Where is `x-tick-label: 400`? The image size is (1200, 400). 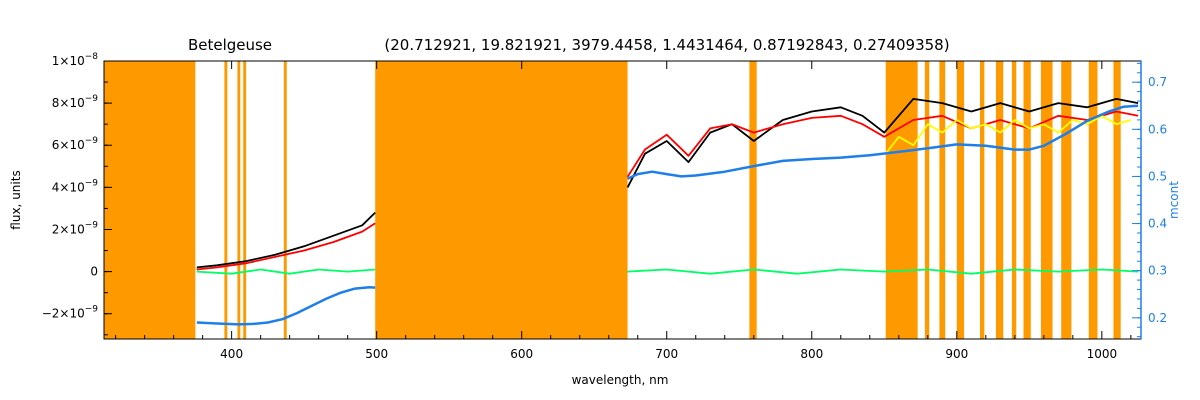
x-tick-label: 400 is located at coordinates (231, 354).